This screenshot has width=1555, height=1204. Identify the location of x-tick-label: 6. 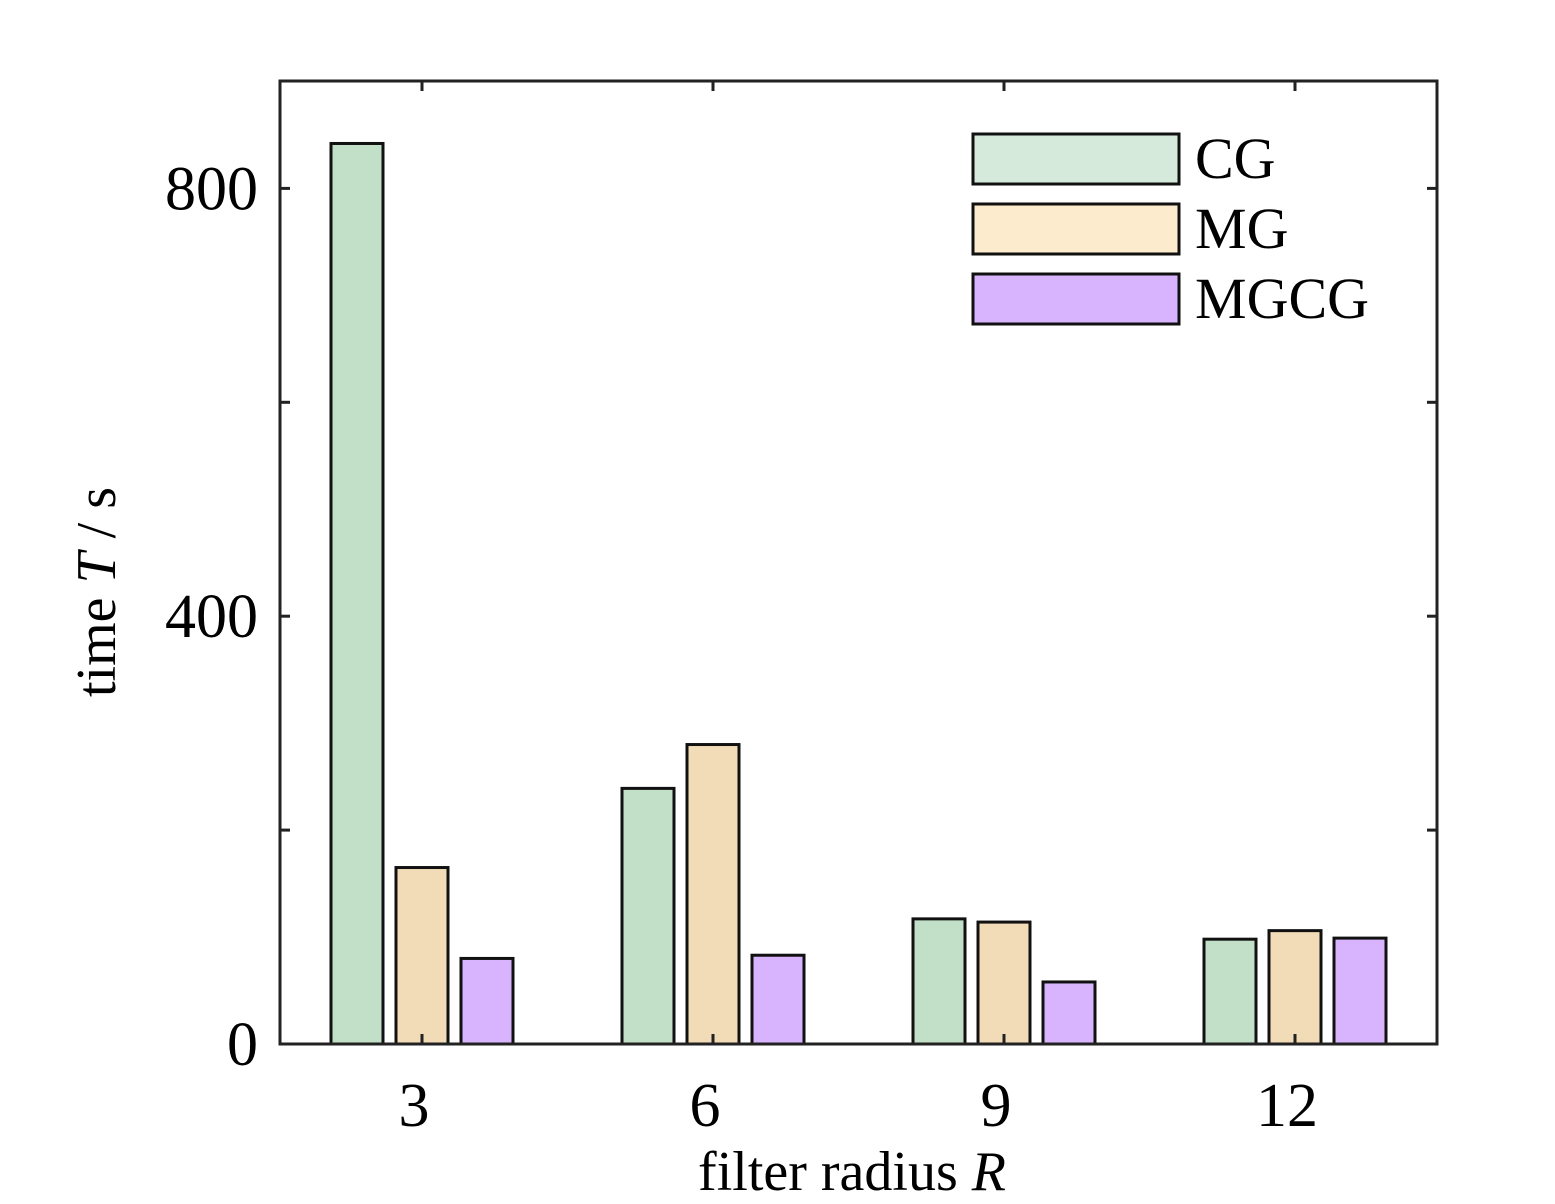
(705, 1106).